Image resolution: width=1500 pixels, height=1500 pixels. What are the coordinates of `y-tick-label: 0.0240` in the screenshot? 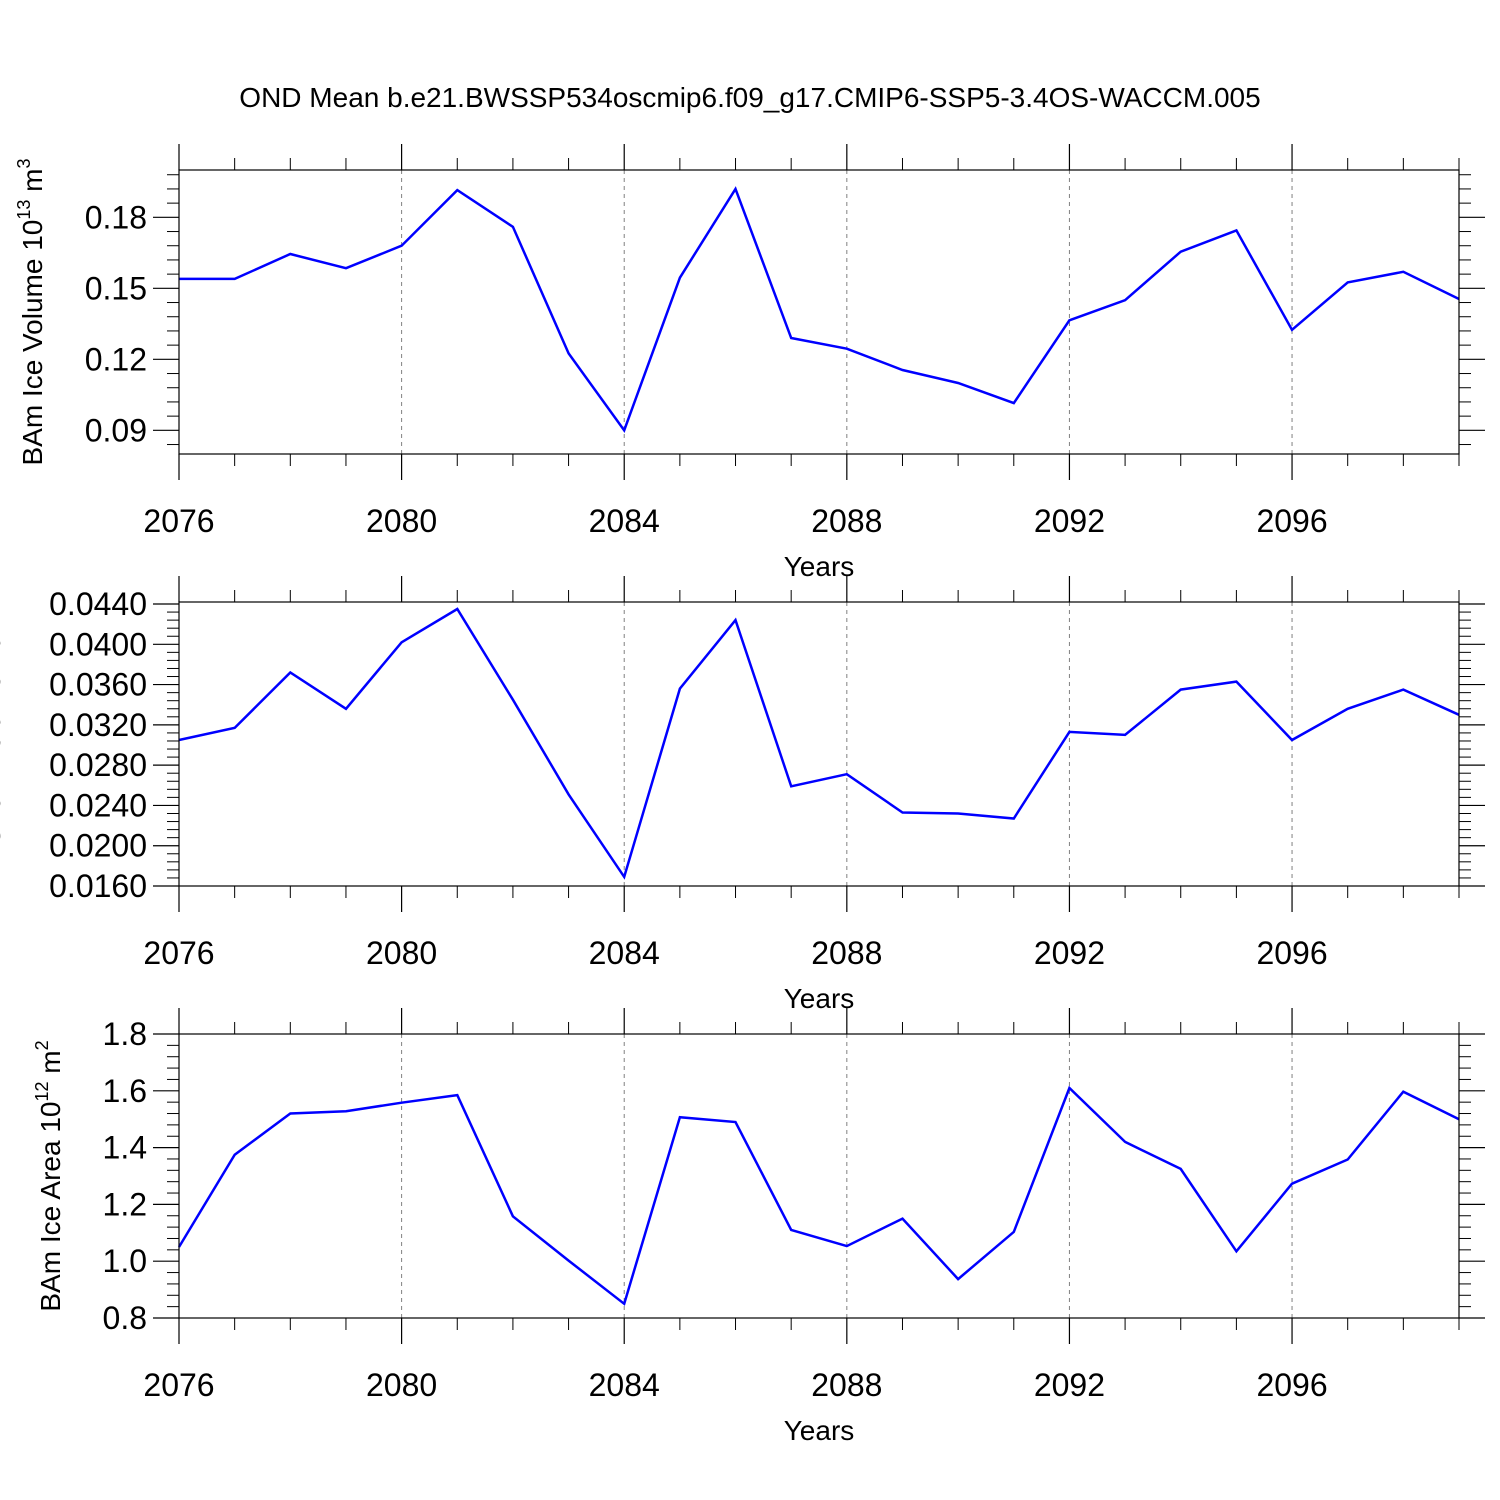 It's located at (98, 805).